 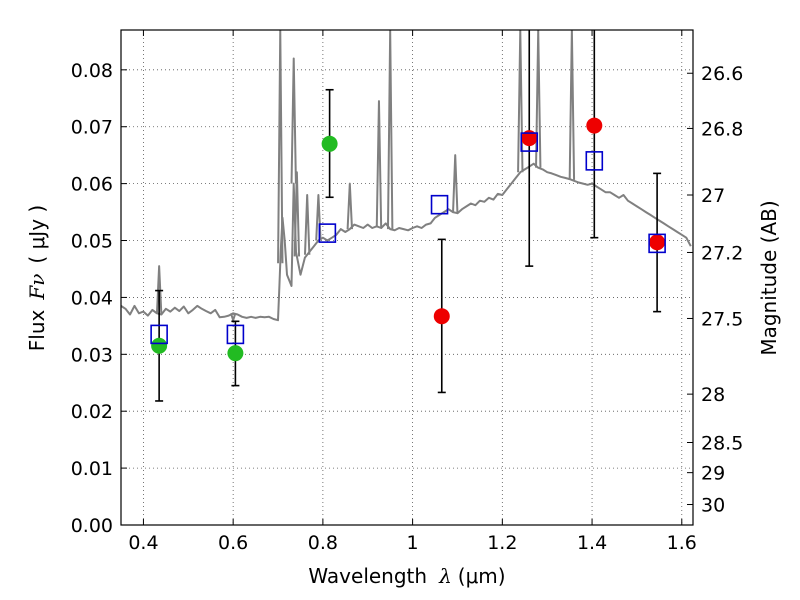 What do you see at coordinates (713, 506) in the screenshot?
I see `magnitude-tick-label: 30` at bounding box center [713, 506].